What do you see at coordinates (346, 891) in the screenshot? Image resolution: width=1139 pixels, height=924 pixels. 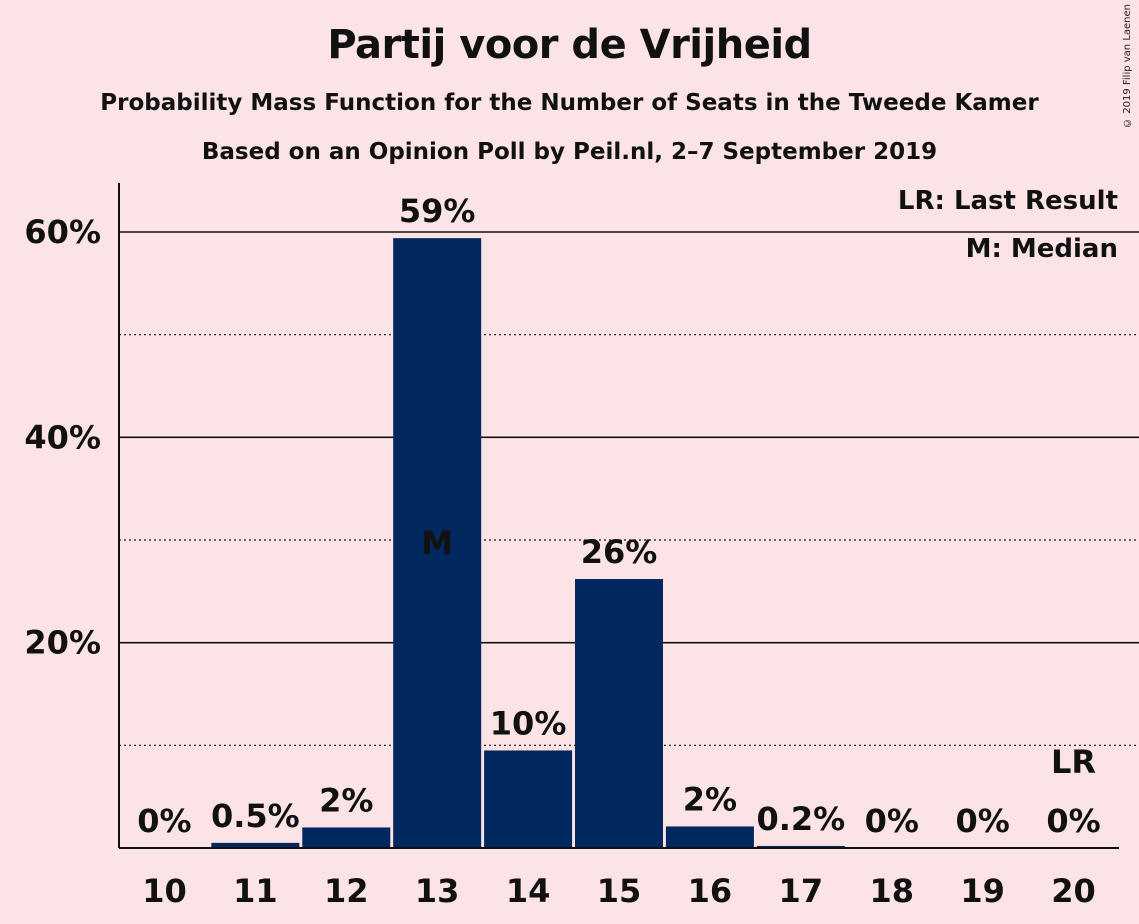 I see `x-tick-label: 12` at bounding box center [346, 891].